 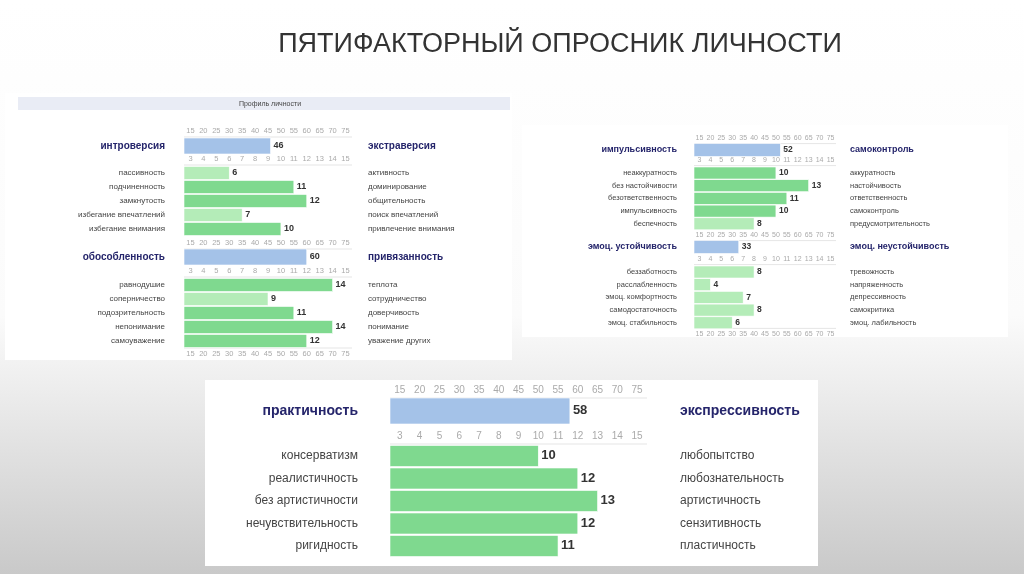 What do you see at coordinates (746, 246) in the screenshot?
I see `data-label: 33` at bounding box center [746, 246].